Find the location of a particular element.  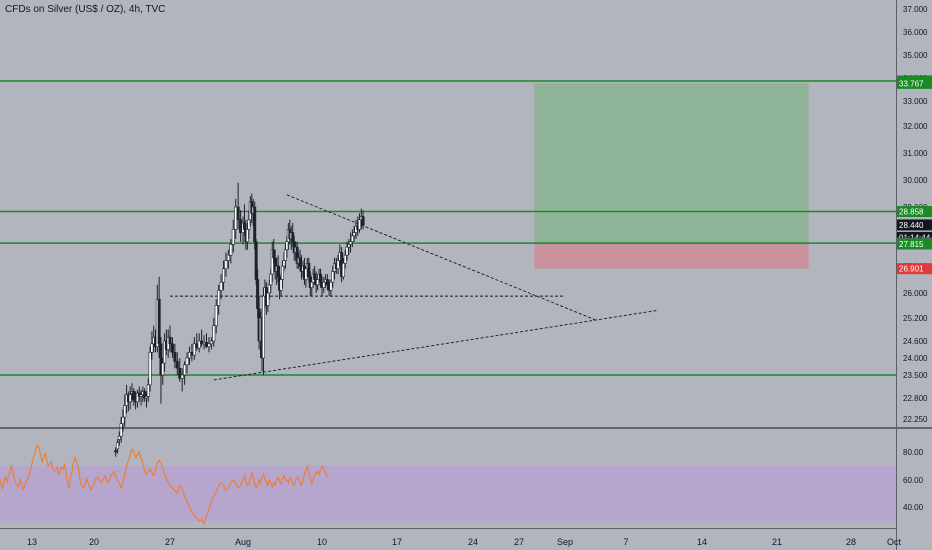

price-tick-label: 26.000 is located at coordinates (915, 293).